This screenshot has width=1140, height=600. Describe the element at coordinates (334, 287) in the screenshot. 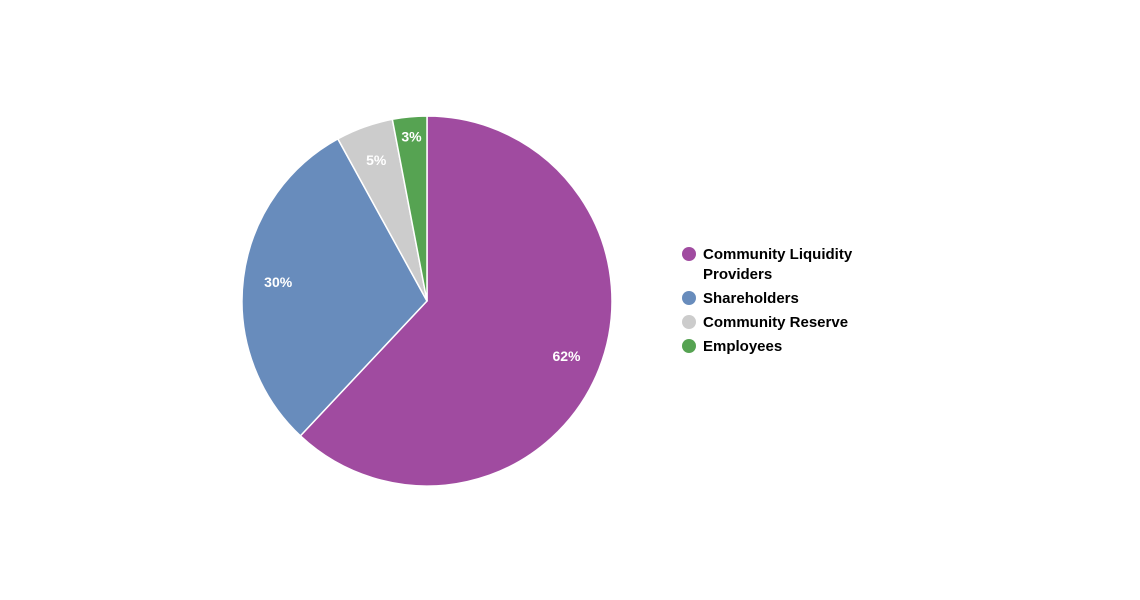

I see `pie-slice-shareholders` at that location.